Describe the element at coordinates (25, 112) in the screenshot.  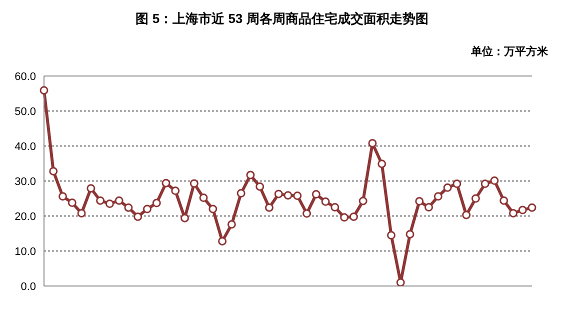
I see `y-tick-label: 50.0` at that location.